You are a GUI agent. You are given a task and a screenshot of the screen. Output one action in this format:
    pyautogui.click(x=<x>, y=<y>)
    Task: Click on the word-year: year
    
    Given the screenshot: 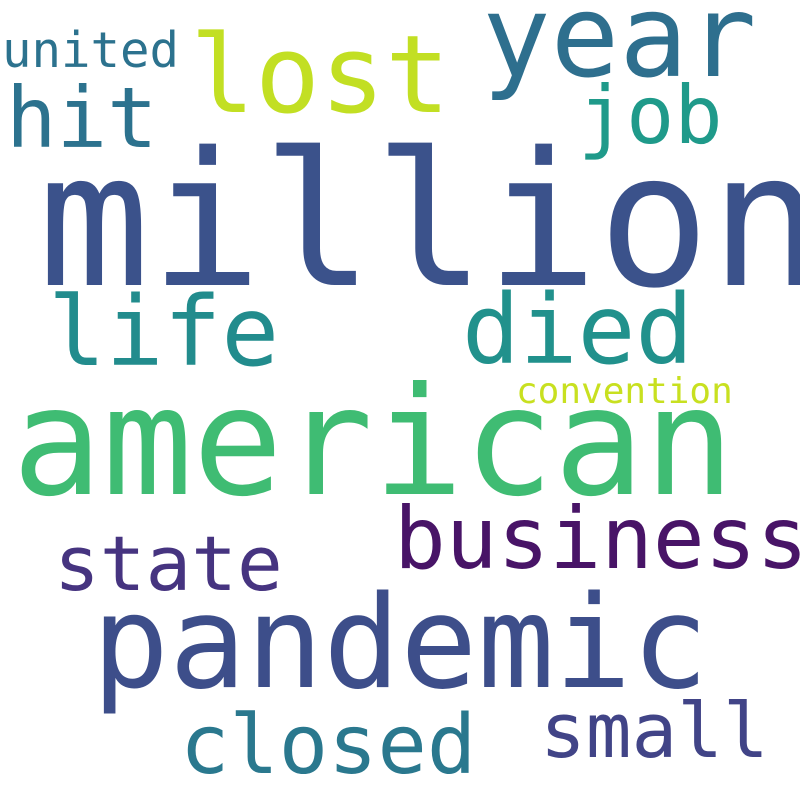 What is the action you would take?
    pyautogui.click(x=619, y=51)
    